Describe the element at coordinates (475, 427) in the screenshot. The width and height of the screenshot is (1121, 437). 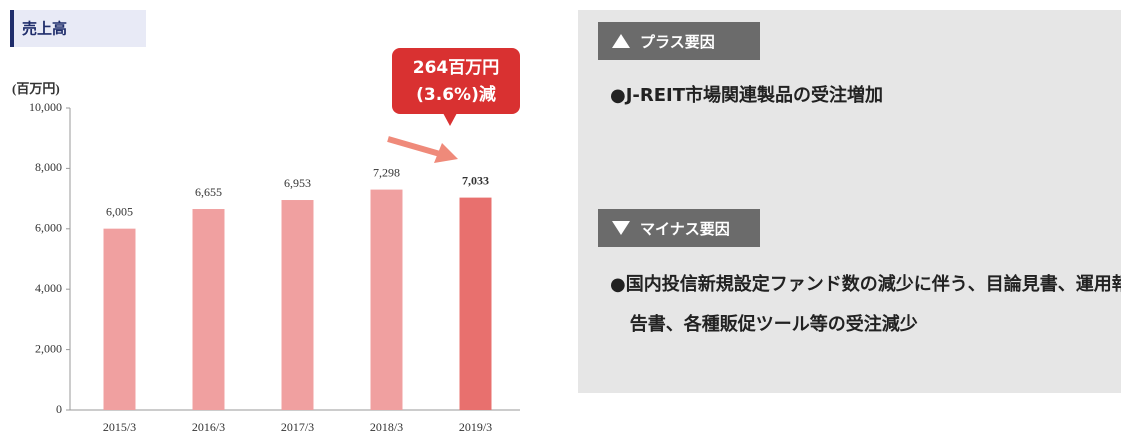
I see `x-tick-label: 2019/3` at that location.